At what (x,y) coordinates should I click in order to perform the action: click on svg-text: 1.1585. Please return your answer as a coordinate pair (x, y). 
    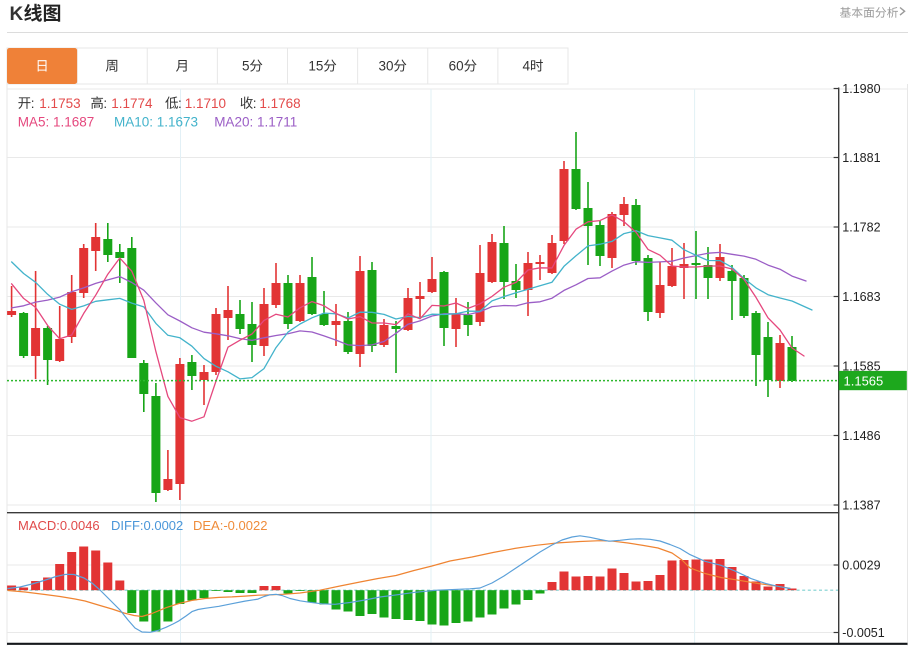
    Looking at the image, I should click on (861, 366).